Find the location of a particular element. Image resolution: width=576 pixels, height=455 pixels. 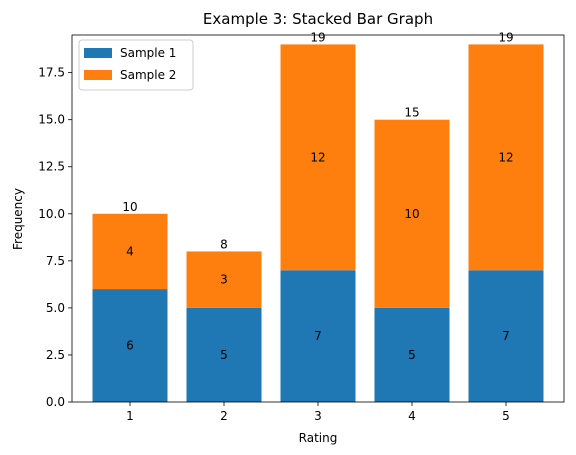

x-tick-label-4: 4 is located at coordinates (412, 416).